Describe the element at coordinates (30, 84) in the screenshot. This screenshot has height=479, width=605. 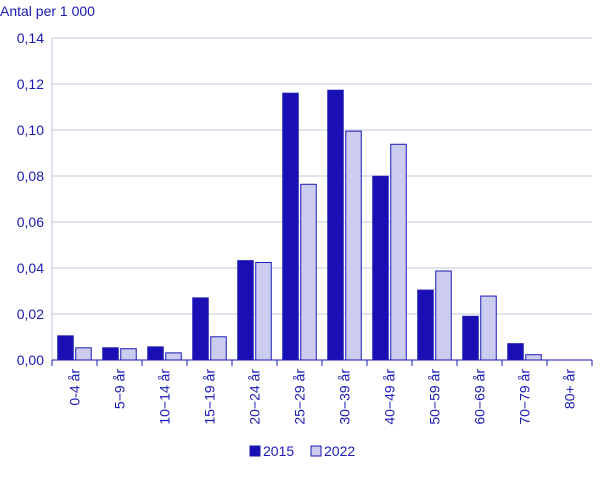
I see `y-tick-label: 0,12` at that location.